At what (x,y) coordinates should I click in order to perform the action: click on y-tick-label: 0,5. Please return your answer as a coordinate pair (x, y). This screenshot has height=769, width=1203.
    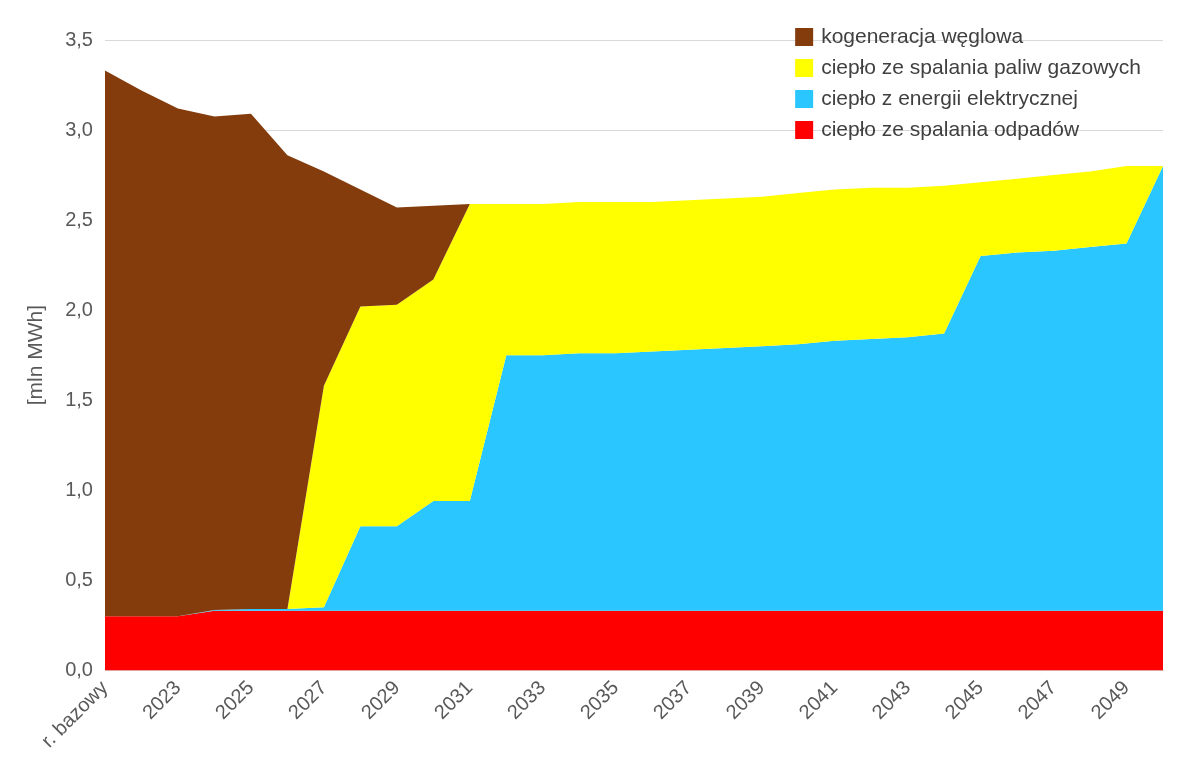
    Looking at the image, I should click on (79, 578).